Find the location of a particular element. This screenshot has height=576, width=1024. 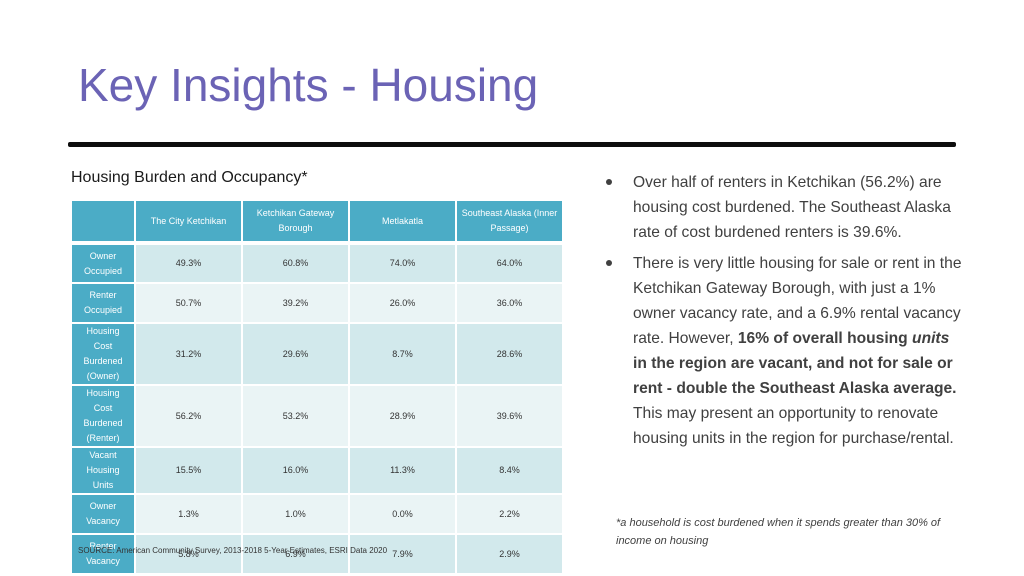

table-row: Owner Vacancy 1.3% 1.0% 0.0% 2.2% is located at coordinates (317, 514).